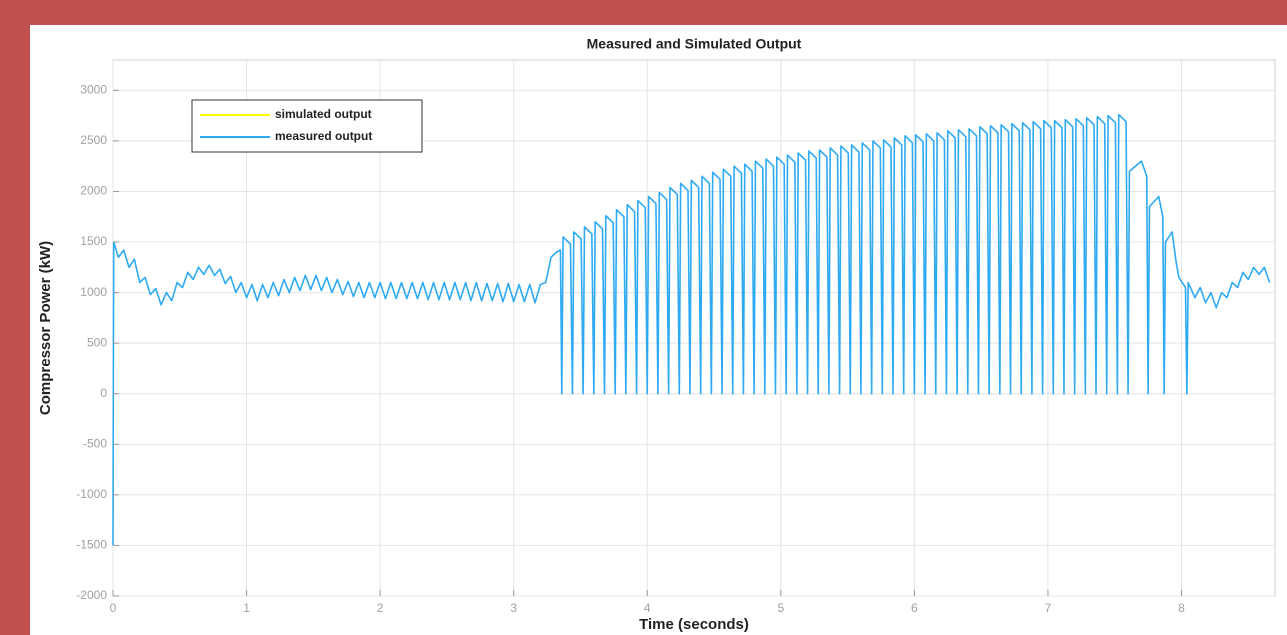 The image size is (1287, 635). What do you see at coordinates (97, 342) in the screenshot?
I see `y-tick-label: 500` at bounding box center [97, 342].